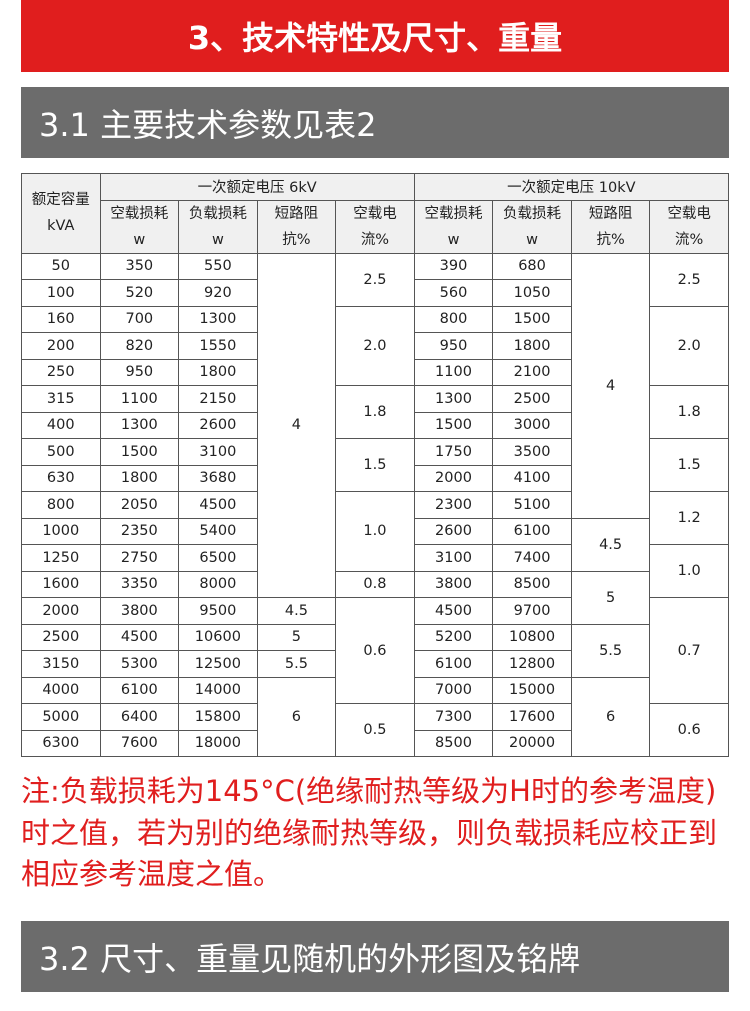 The width and height of the screenshot is (750, 1011). What do you see at coordinates (61, 664) in the screenshot?
I see `capacity-cell: 3150` at bounding box center [61, 664].